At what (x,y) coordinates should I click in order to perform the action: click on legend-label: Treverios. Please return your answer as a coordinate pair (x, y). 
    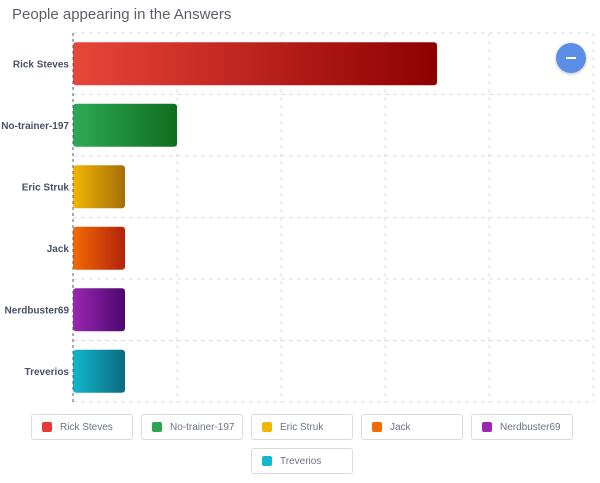
    Looking at the image, I should click on (301, 461).